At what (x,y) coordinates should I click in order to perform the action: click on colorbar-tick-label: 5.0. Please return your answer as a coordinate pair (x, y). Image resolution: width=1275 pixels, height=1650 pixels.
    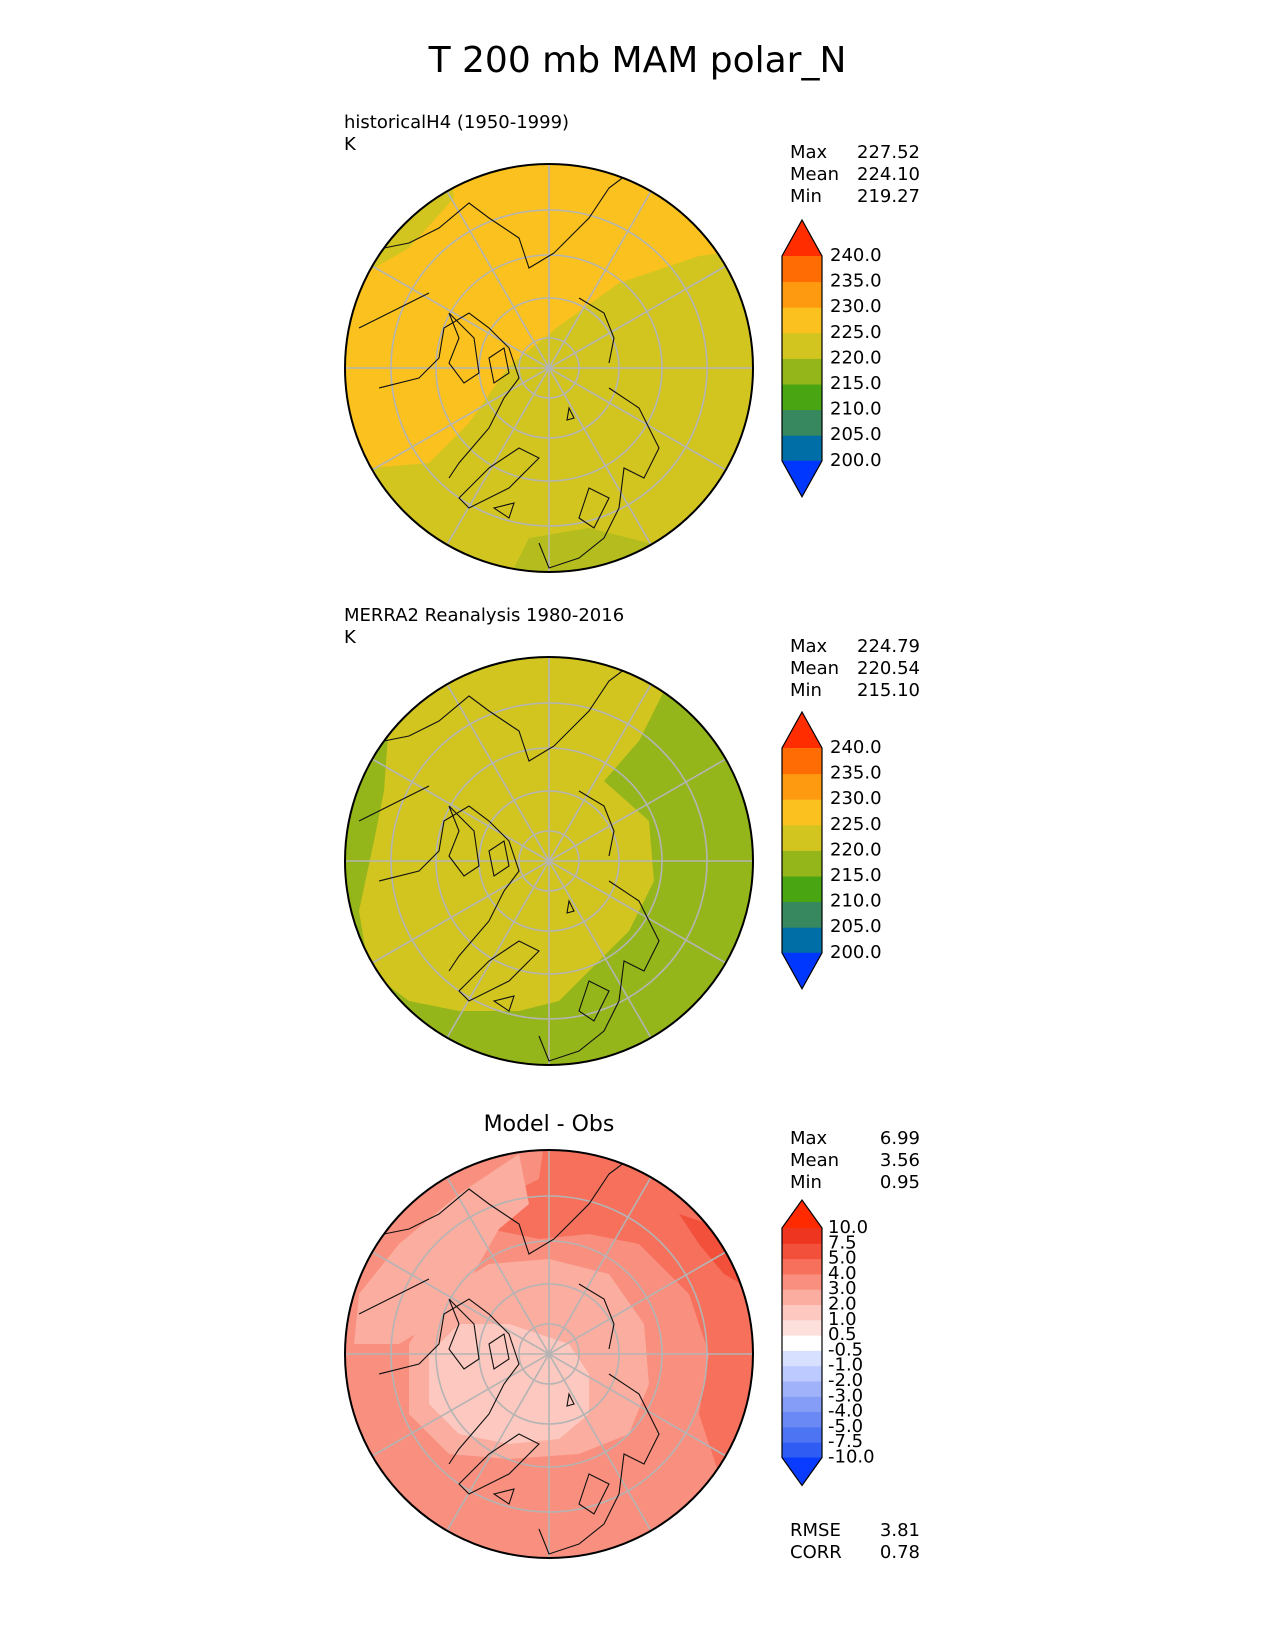
    Looking at the image, I should click on (842, 1258).